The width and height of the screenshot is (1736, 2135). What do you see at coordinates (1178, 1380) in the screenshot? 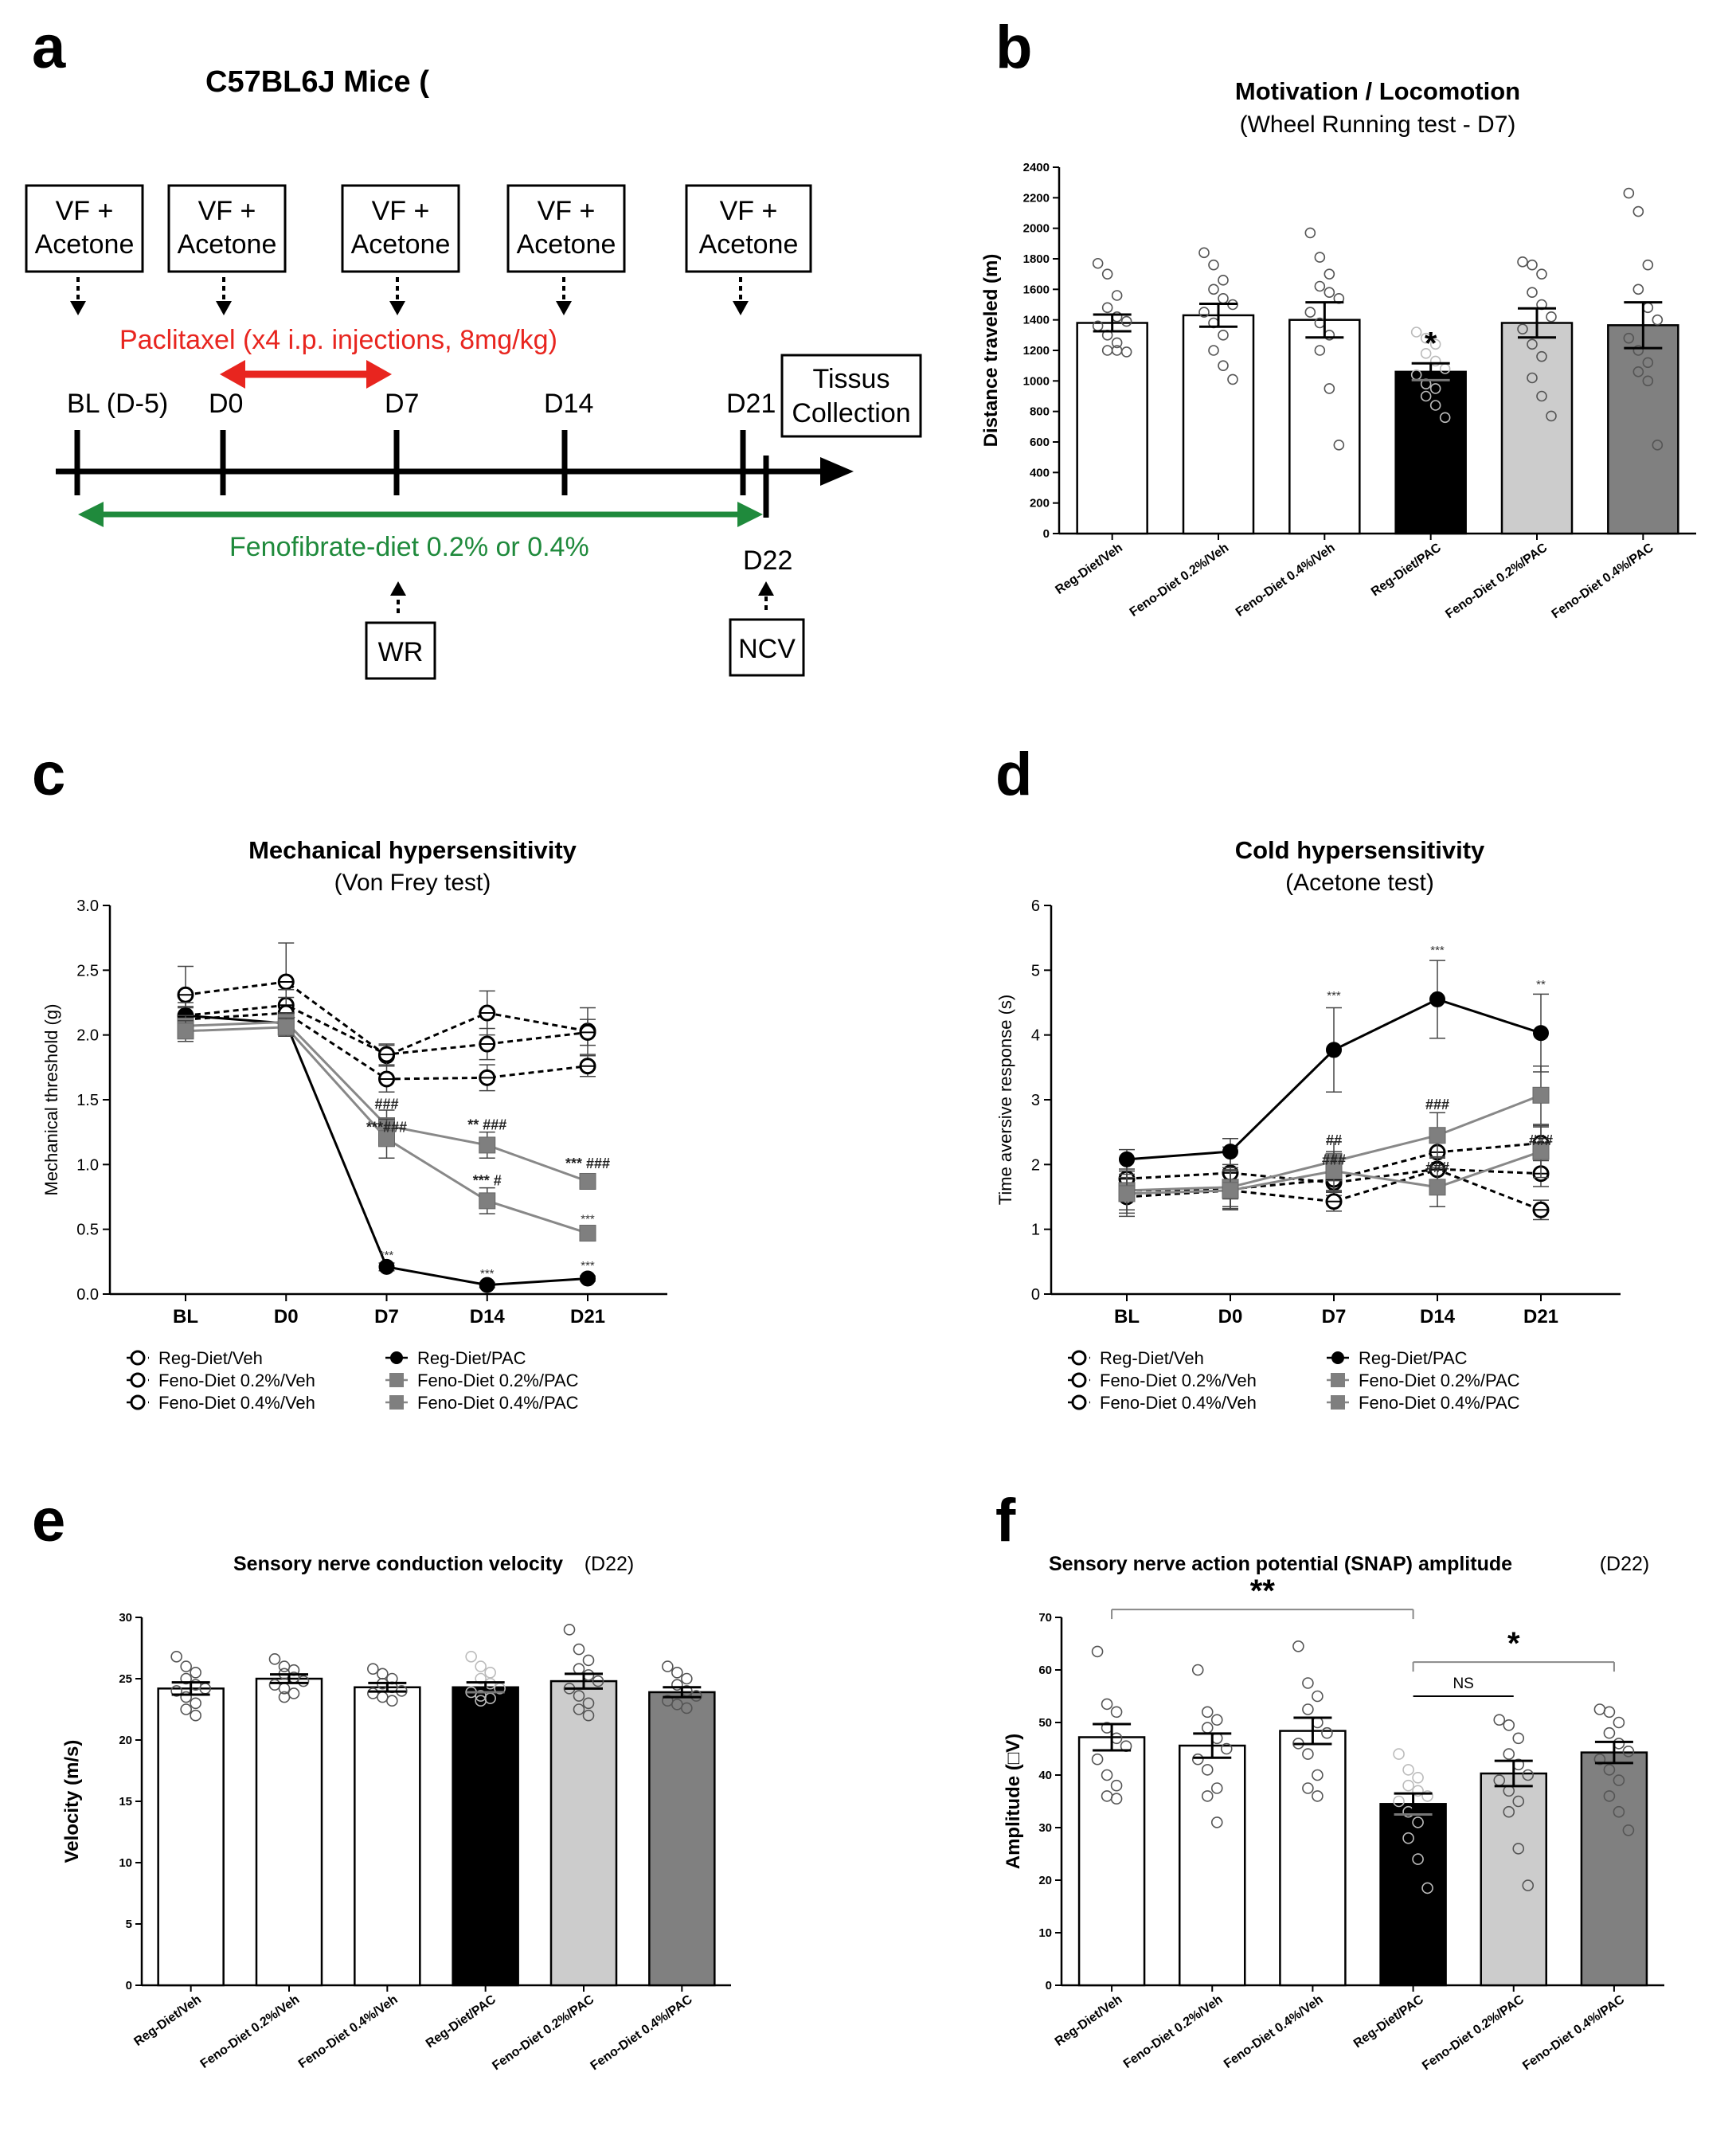
I see `legend-label: Feno-Diet 0.2%/Veh` at bounding box center [1178, 1380].